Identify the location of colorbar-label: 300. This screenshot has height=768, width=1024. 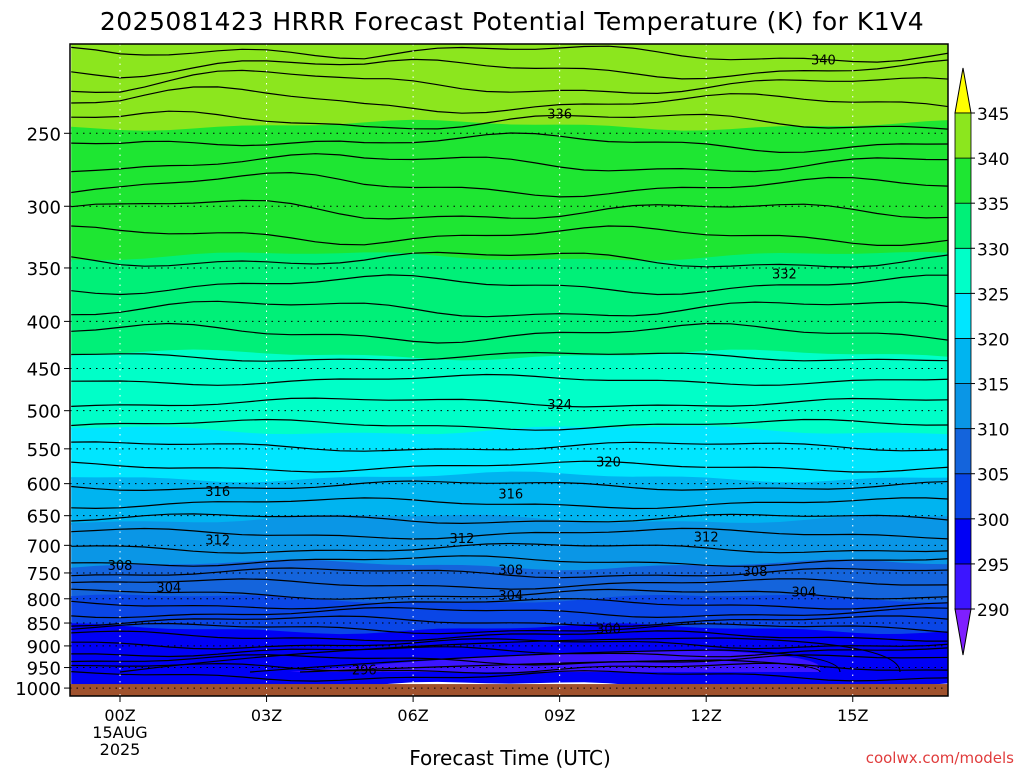
(993, 521).